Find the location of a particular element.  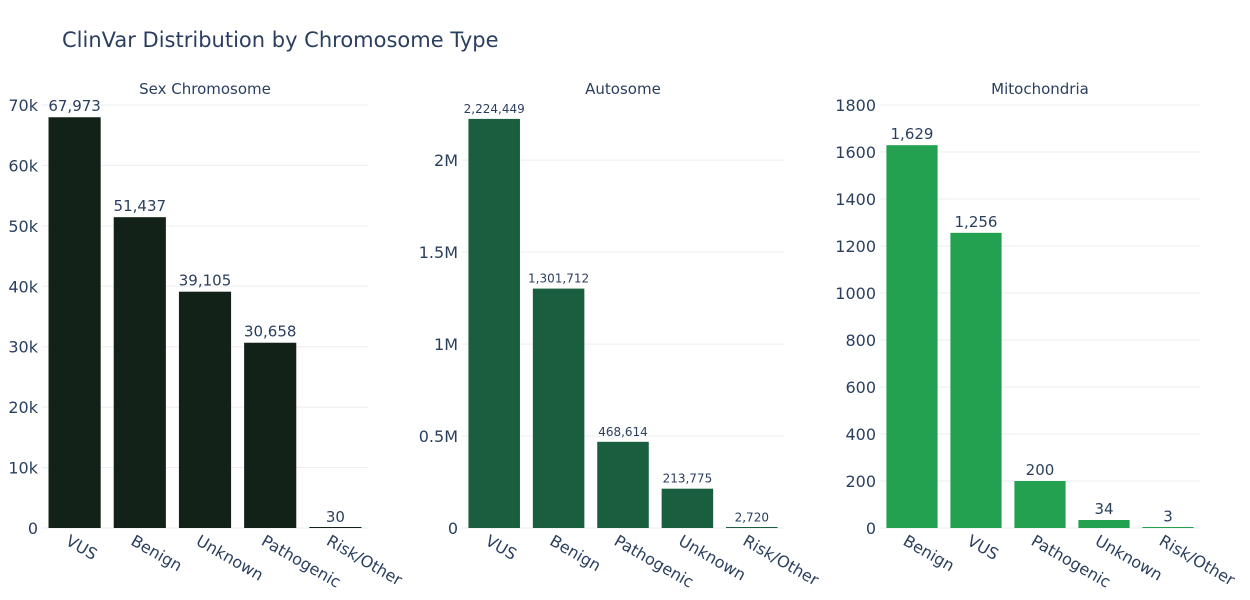

mitochondria-ytick-label: 1000 is located at coordinates (855, 293).